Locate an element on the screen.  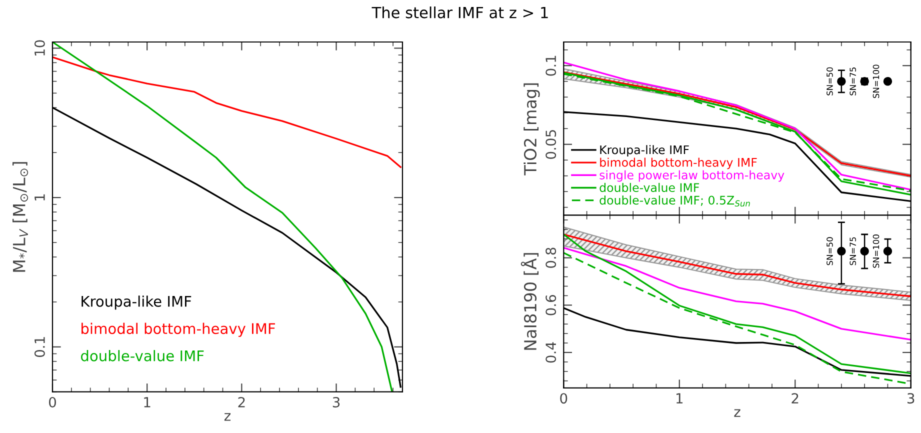
line-series is located at coordinates (227, 112).